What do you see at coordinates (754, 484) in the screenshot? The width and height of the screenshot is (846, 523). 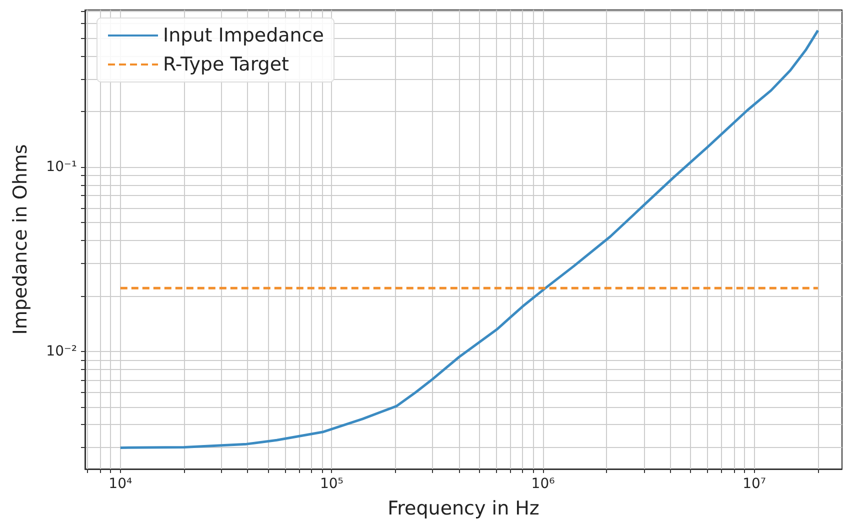 I see `x-tick-label: 10⁷` at bounding box center [754, 484].